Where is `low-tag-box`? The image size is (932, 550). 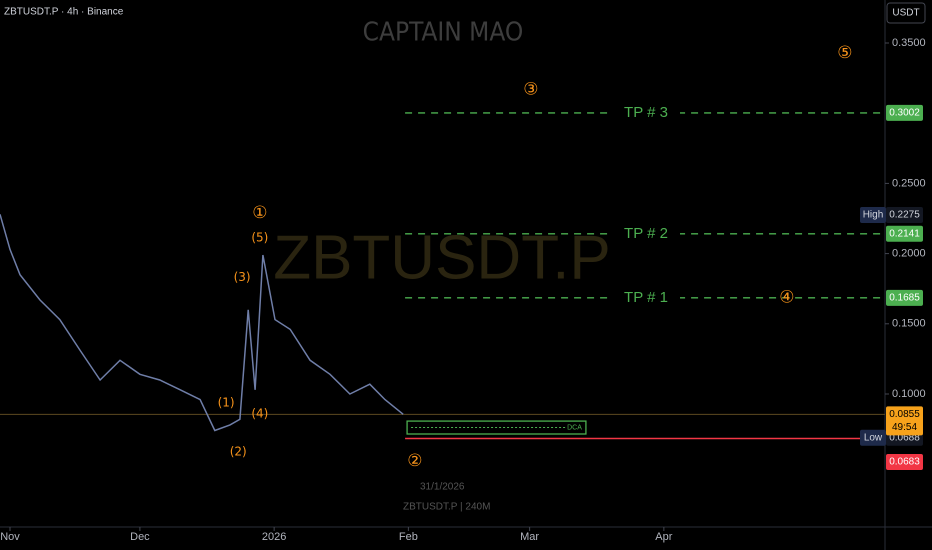
low-tag-box is located at coordinates (873, 437).